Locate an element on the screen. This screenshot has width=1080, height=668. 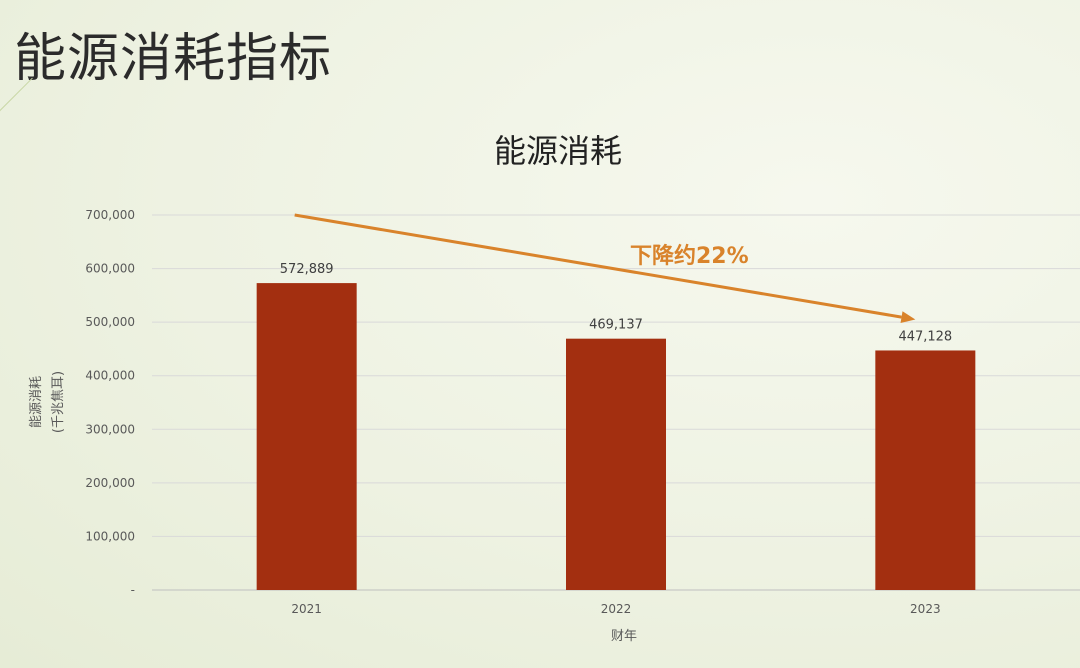
slide-title: 能源消耗指标 is located at coordinates (173, 59).